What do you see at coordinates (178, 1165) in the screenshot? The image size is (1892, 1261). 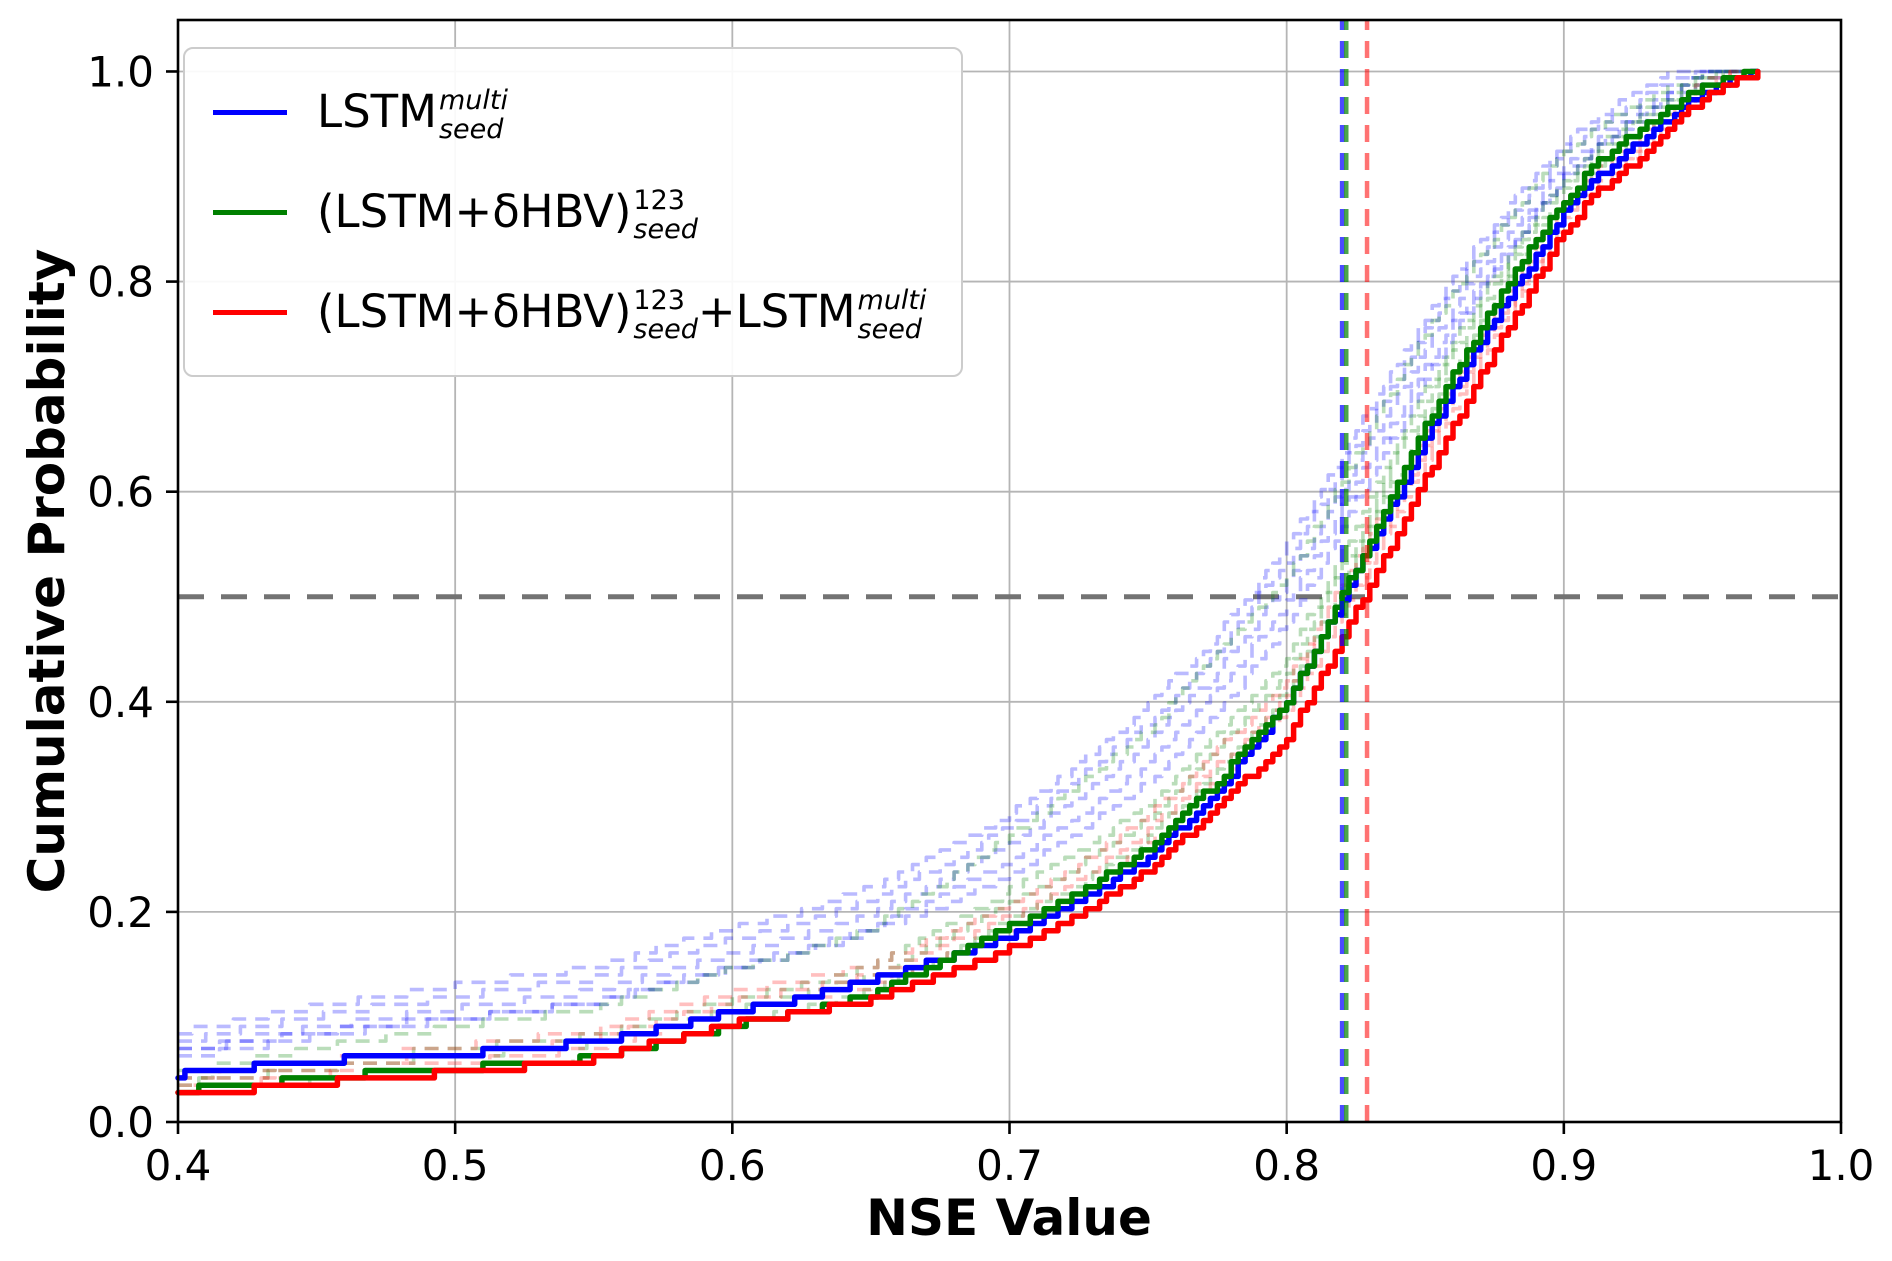 I see `x-tick-label: 0.4` at bounding box center [178, 1165].